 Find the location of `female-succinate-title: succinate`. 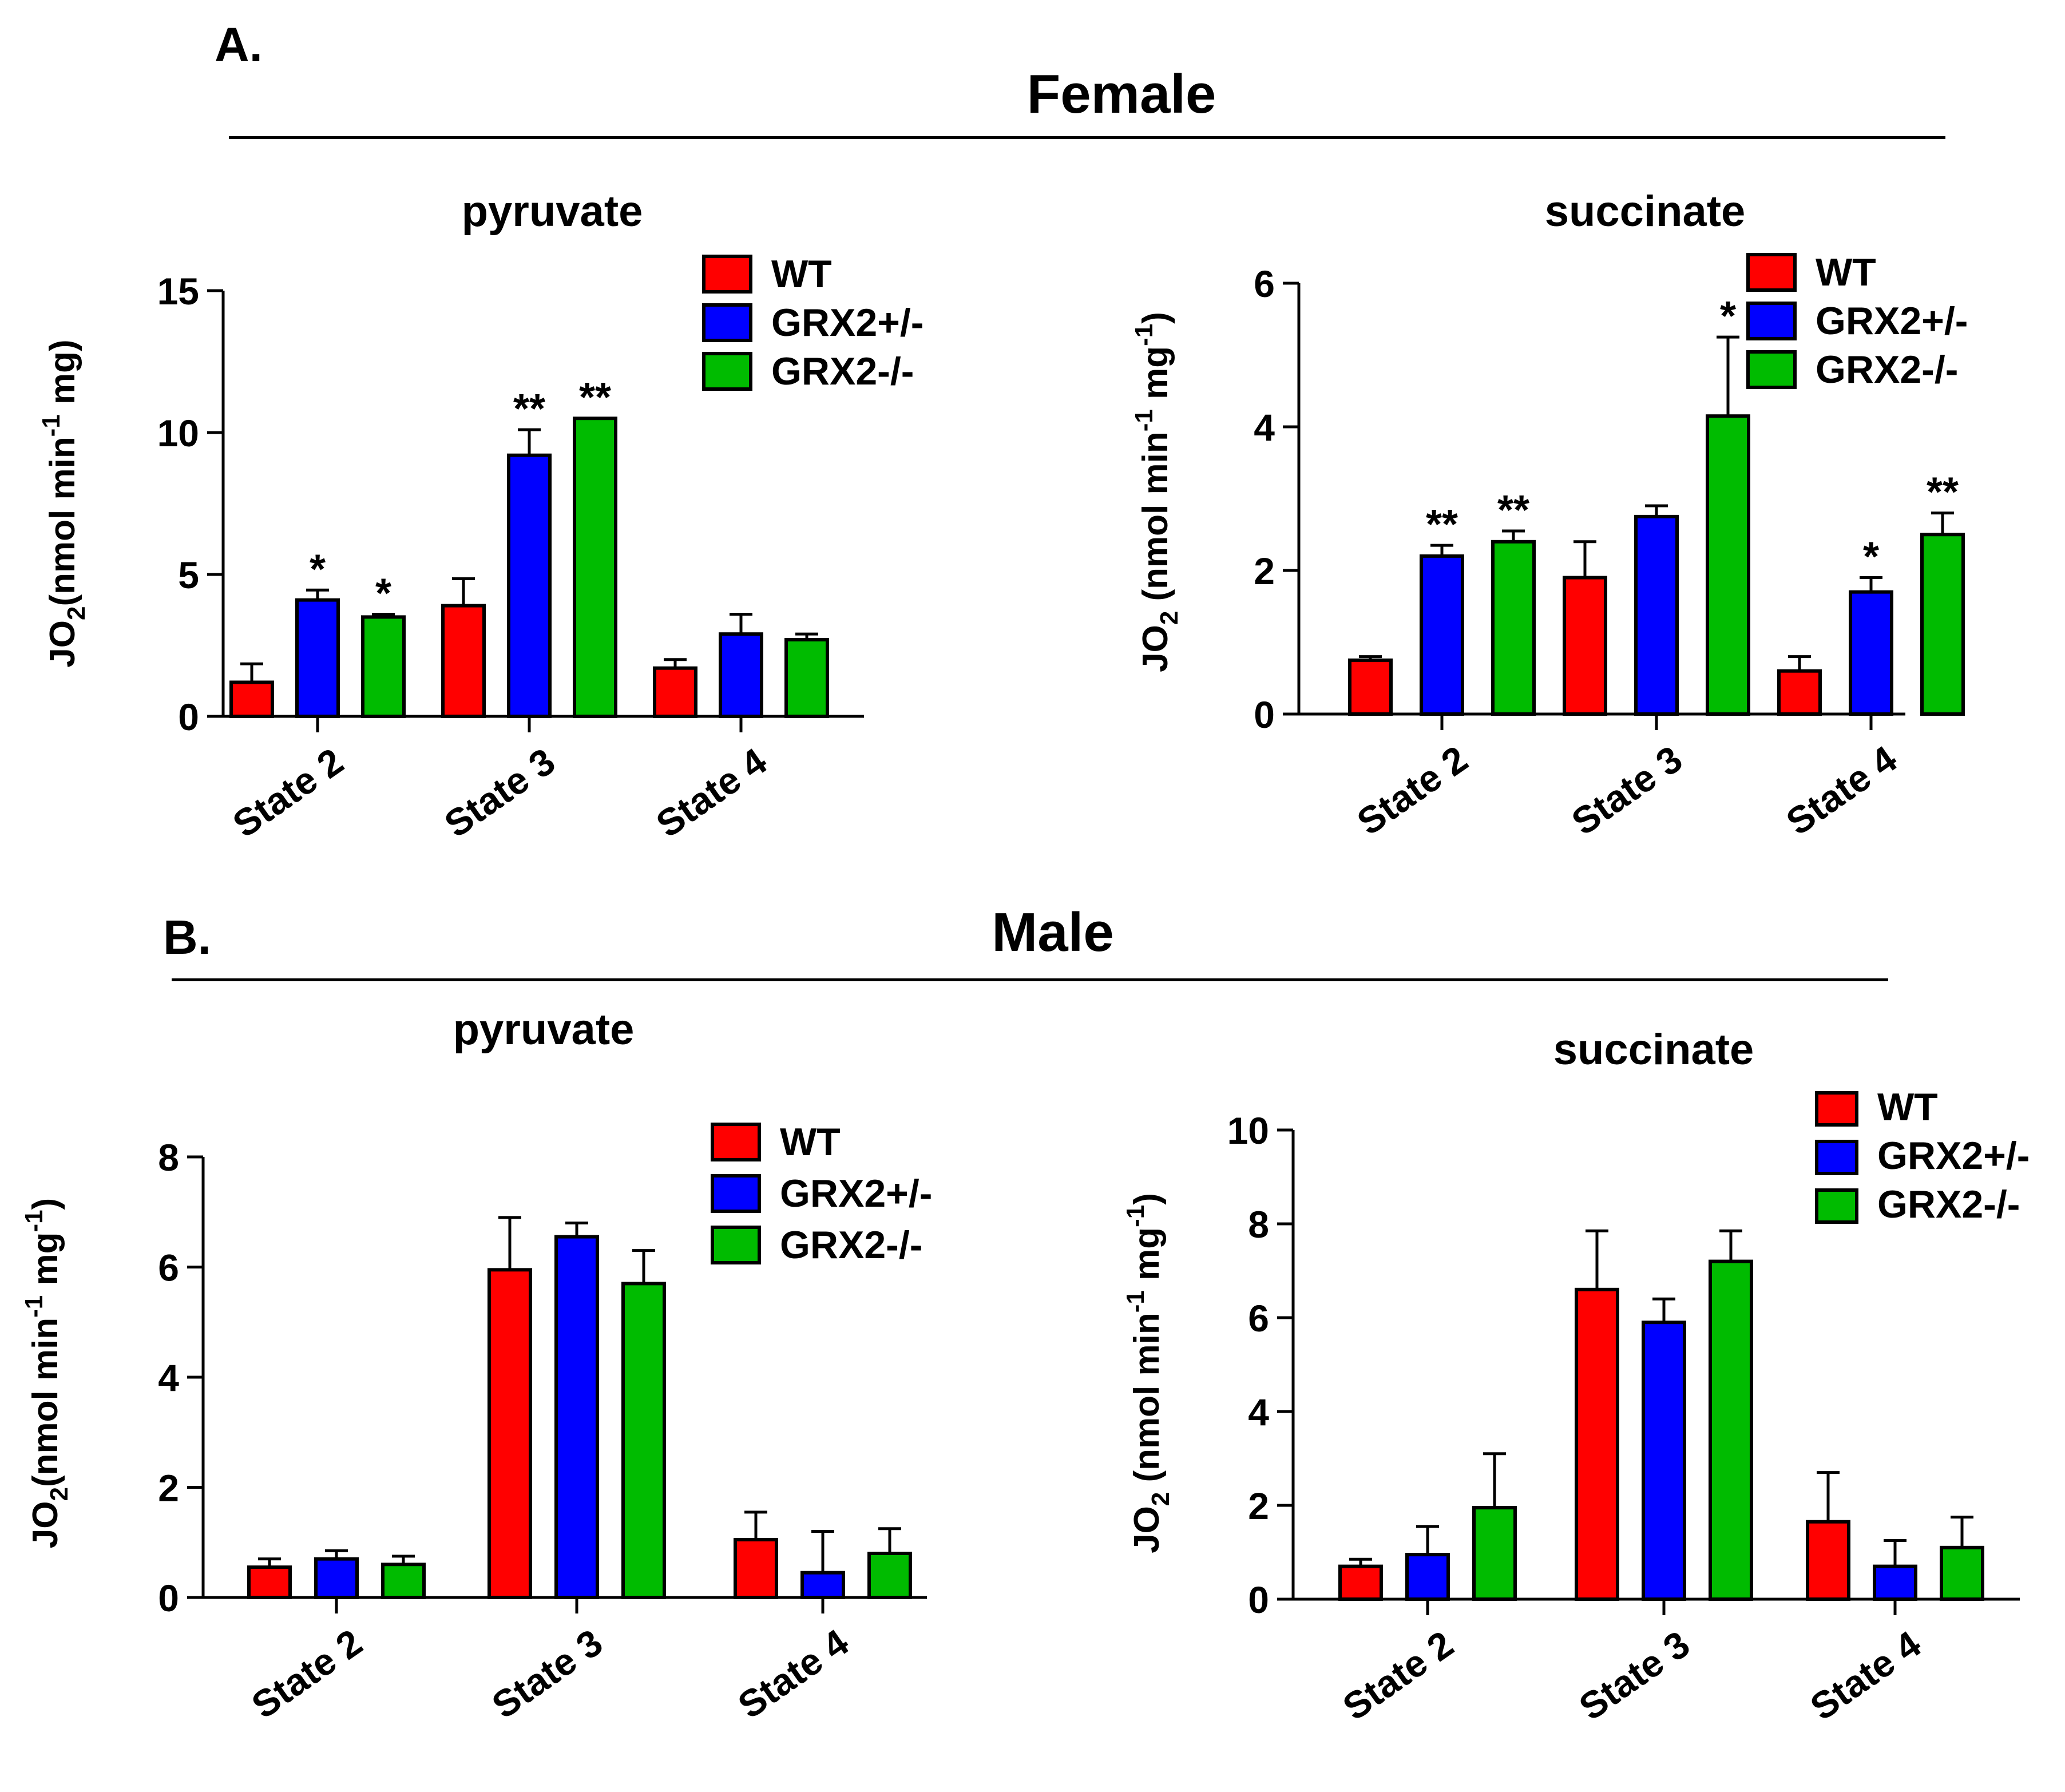

female-succinate-title: succinate is located at coordinates (1646, 211).